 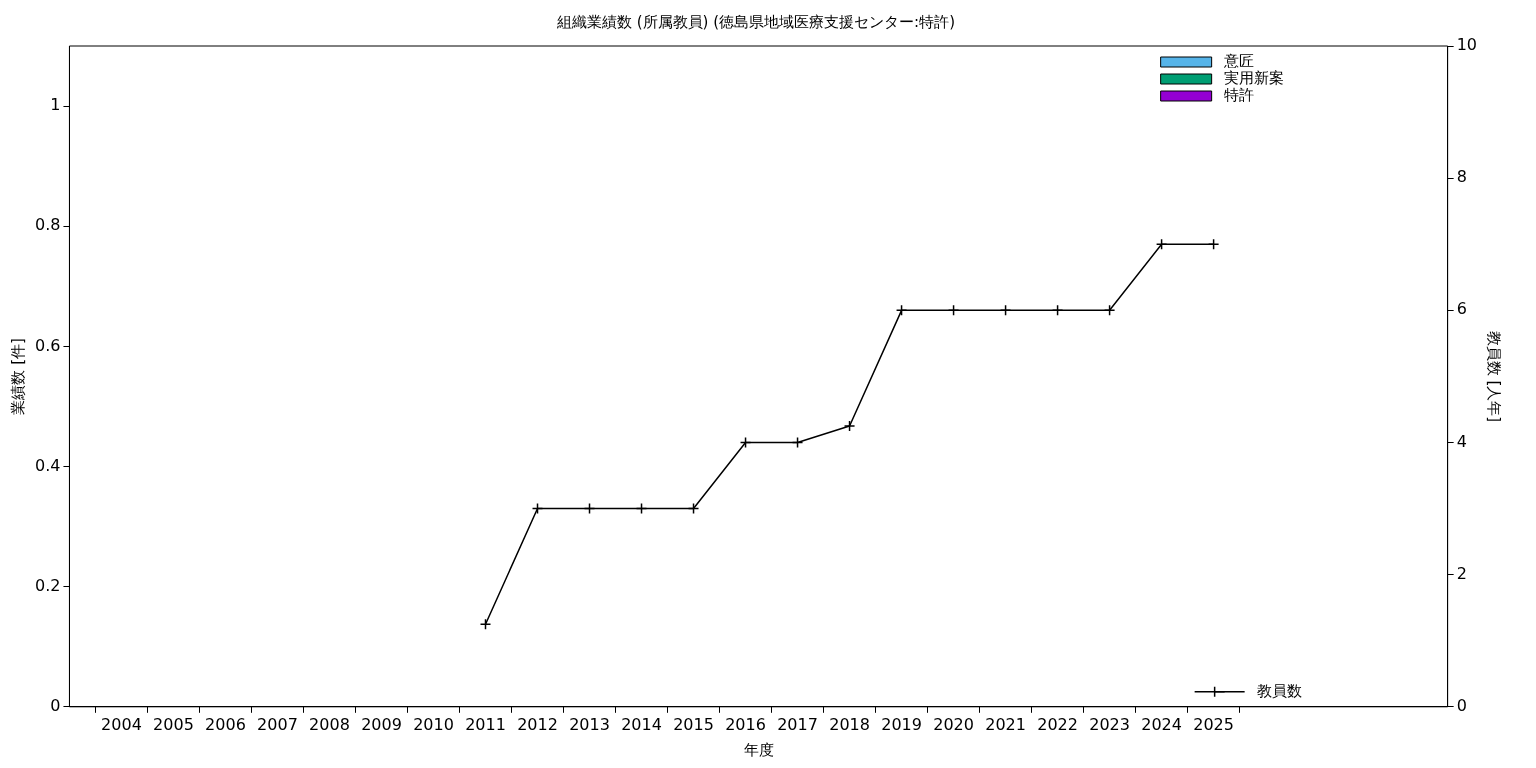 I want to click on y-tick-label: 0.8, so click(x=47, y=225).